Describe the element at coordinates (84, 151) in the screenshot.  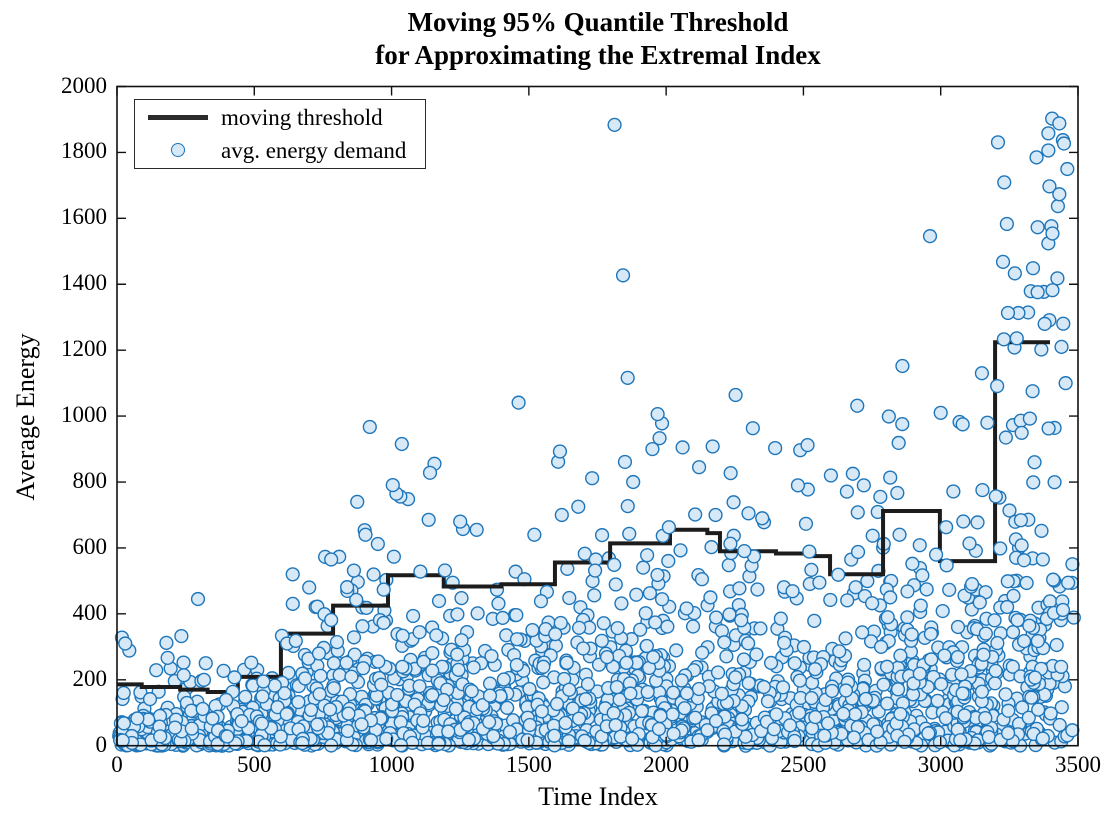
I see `y-tick-label: 1800` at that location.